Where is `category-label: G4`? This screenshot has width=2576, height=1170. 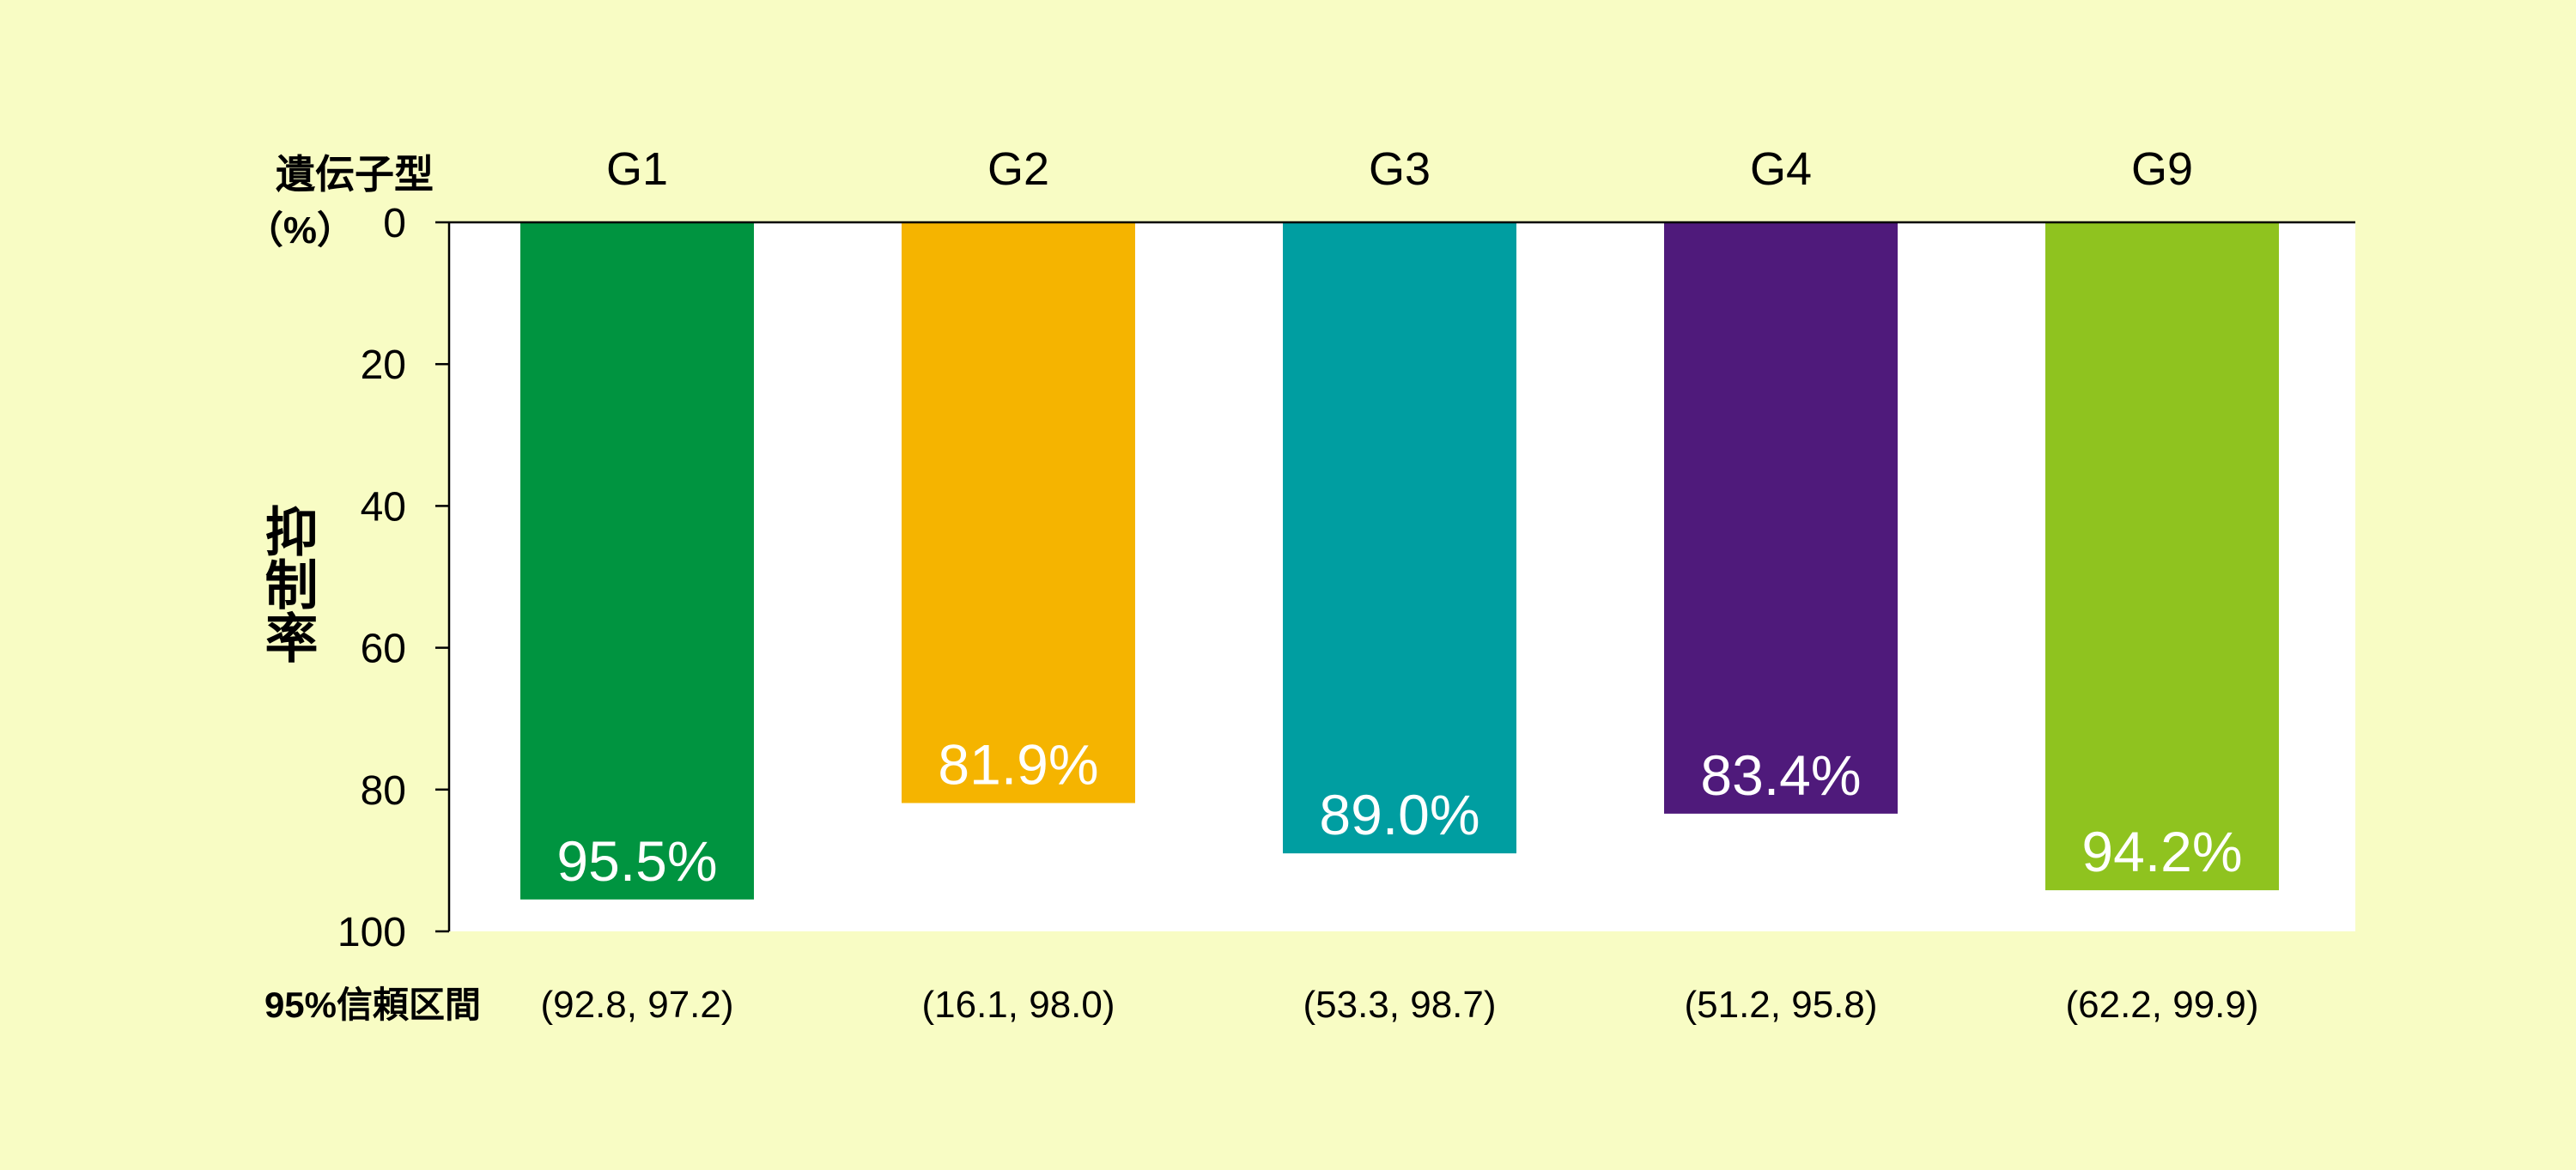 category-label: G4 is located at coordinates (1781, 169).